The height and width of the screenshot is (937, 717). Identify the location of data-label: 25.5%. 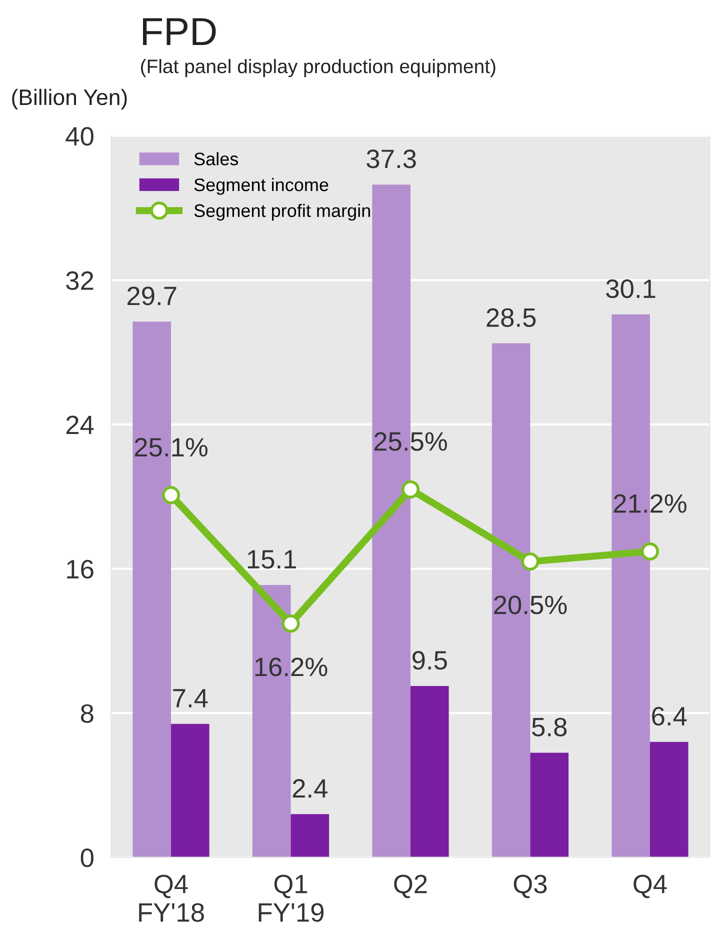
(410, 441).